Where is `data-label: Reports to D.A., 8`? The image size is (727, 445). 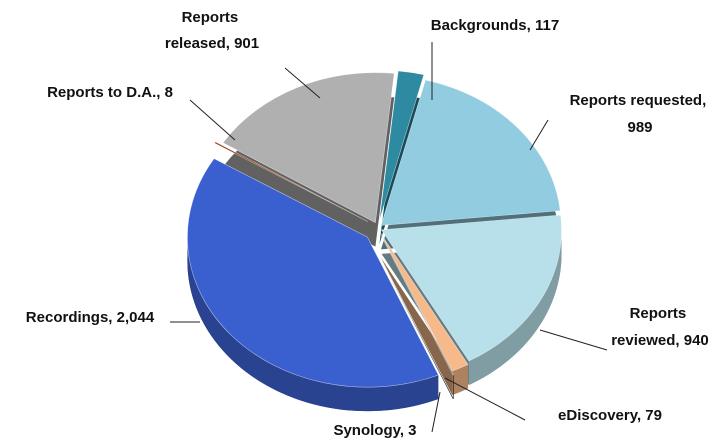 data-label: Reports to D.A., 8 is located at coordinates (110, 92).